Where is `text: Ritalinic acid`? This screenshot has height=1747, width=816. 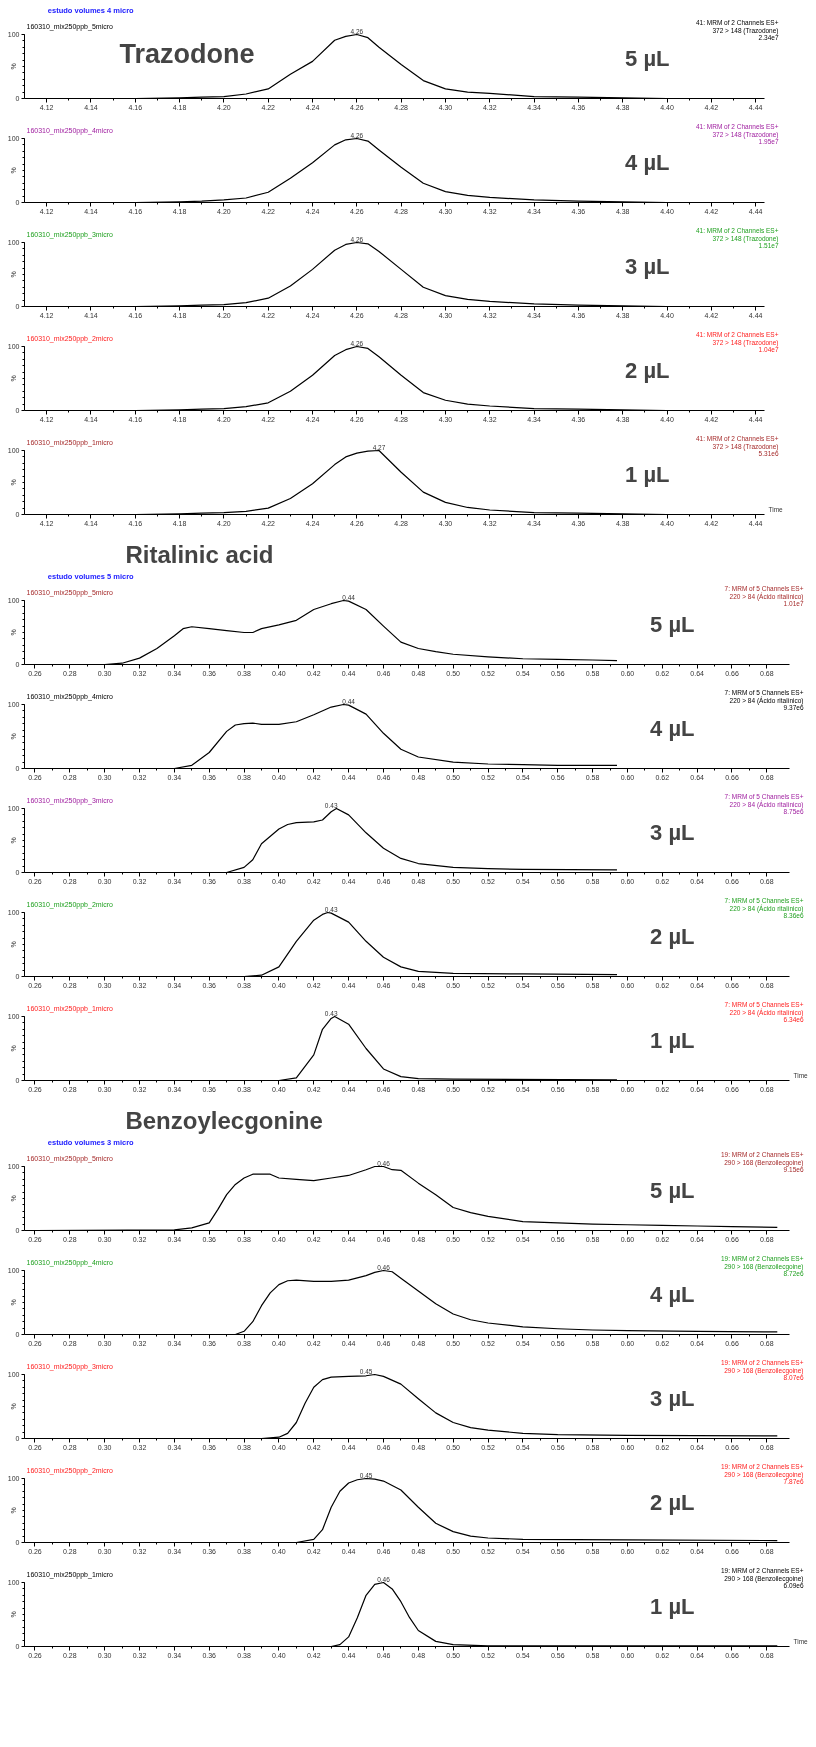
text: Ritalinic acid is located at coordinates (199, 554).